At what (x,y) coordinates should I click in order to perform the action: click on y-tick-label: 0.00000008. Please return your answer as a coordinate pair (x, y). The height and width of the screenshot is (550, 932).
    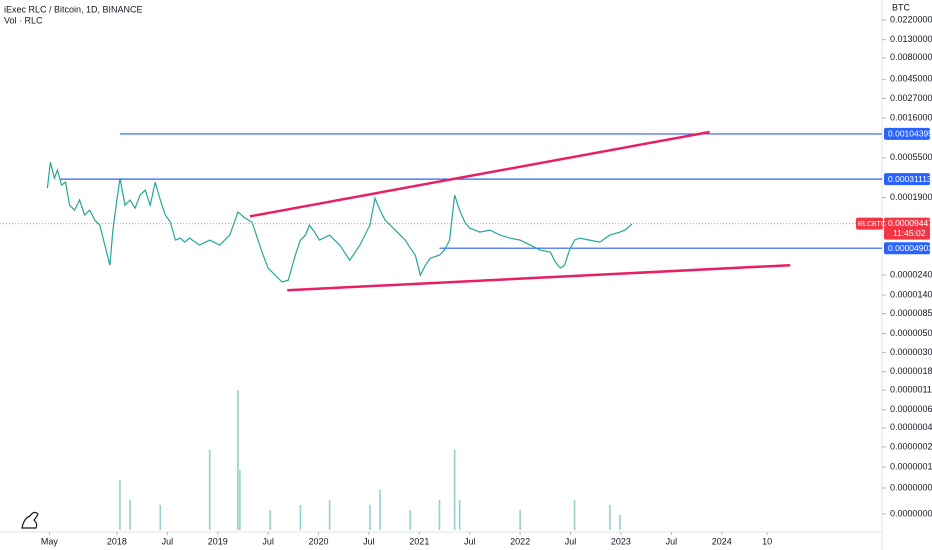
    Looking at the image, I should click on (911, 487).